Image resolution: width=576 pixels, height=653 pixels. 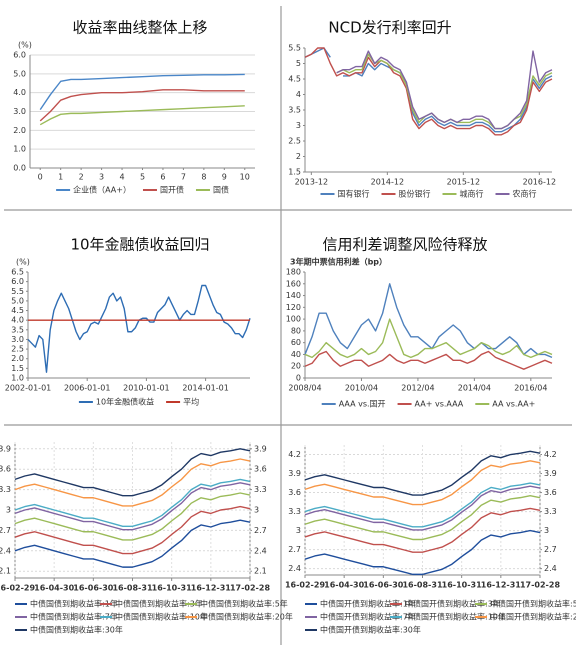 I want to click on y-tick-label: 2.5, so click(x=294, y=141).